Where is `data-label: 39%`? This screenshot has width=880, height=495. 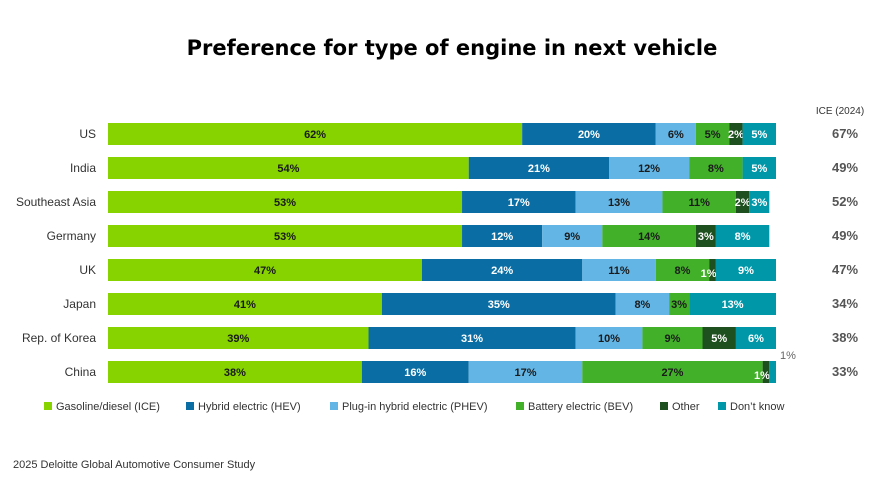
data-label: 39% is located at coordinates (238, 339).